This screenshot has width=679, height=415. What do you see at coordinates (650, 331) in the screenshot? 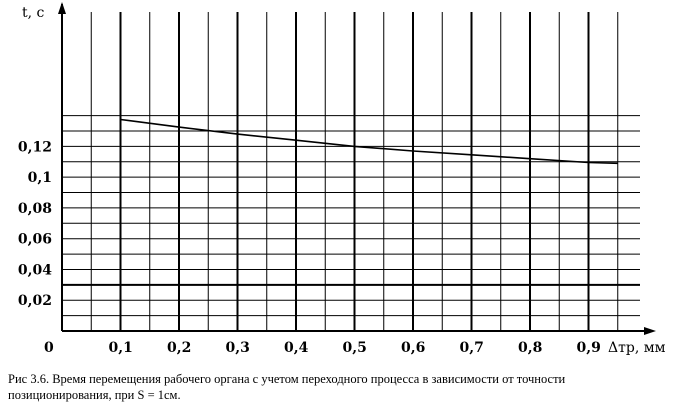
I see `x-axis-arrow` at bounding box center [650, 331].